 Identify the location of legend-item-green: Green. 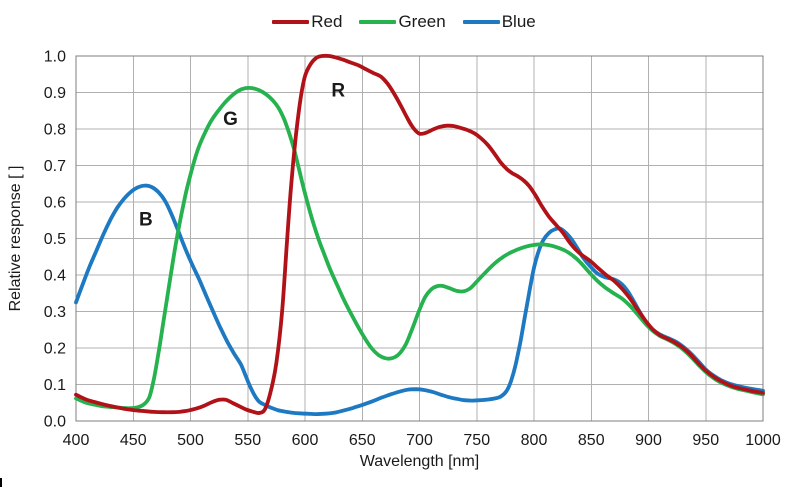
(402, 21).